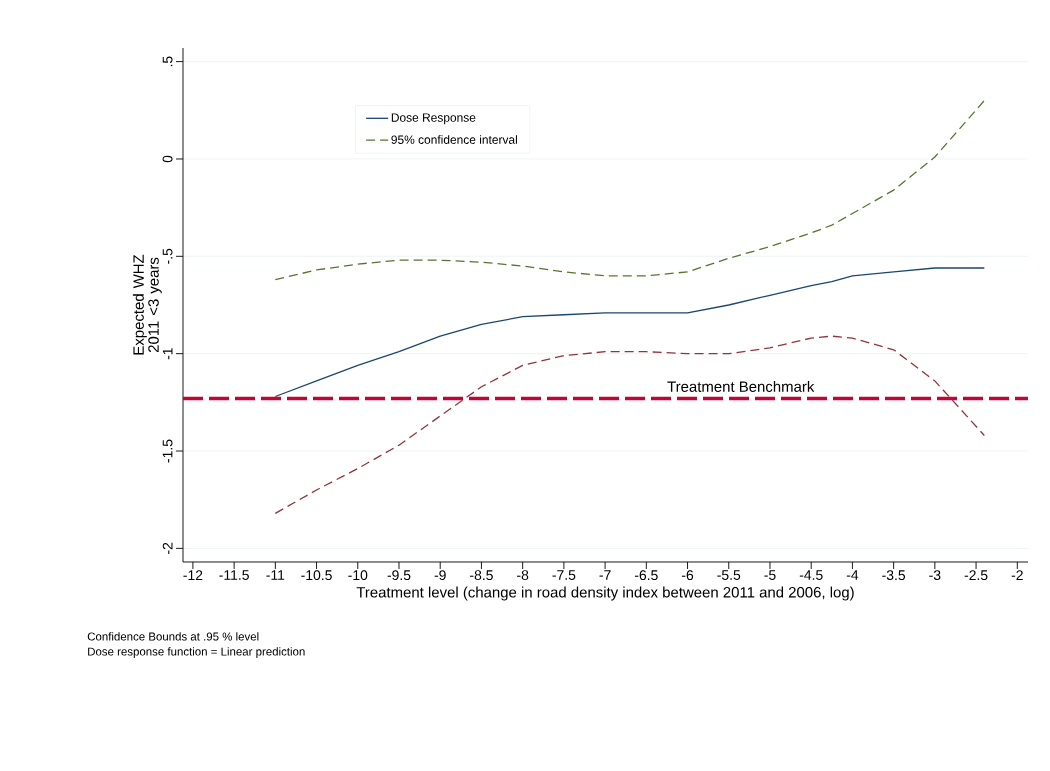 Image resolution: width=1050 pixels, height=771 pixels. I want to click on x-tick-label: -8.5, so click(481, 575).